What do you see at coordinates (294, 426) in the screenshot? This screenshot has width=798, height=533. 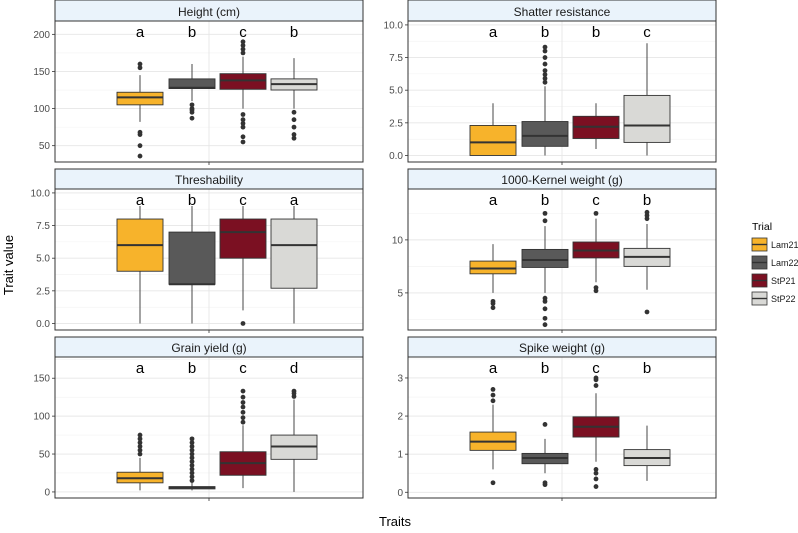 I see `box-stp22: d` at bounding box center [294, 426].